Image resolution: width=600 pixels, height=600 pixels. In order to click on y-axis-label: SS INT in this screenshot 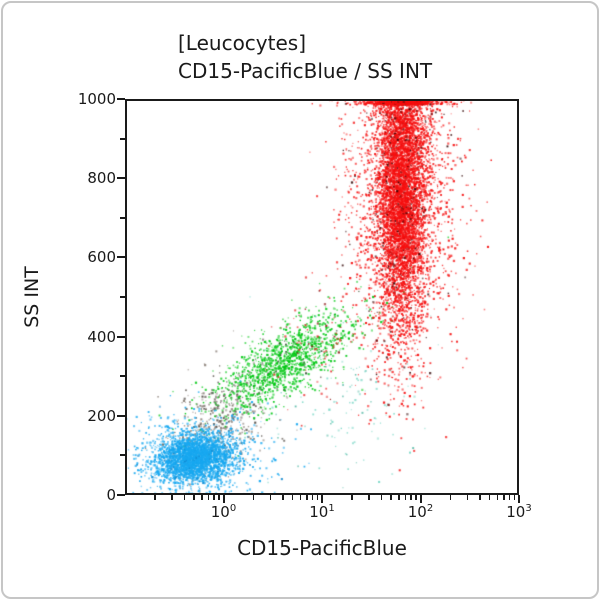, I will do `click(32, 297)`.